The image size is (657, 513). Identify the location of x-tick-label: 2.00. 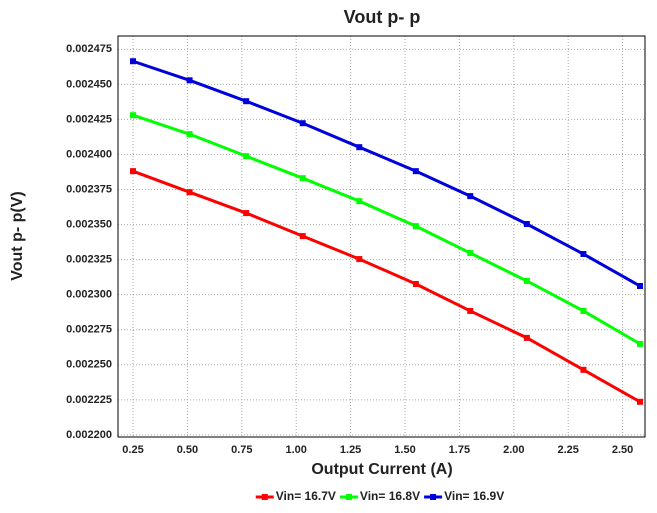
(513, 450).